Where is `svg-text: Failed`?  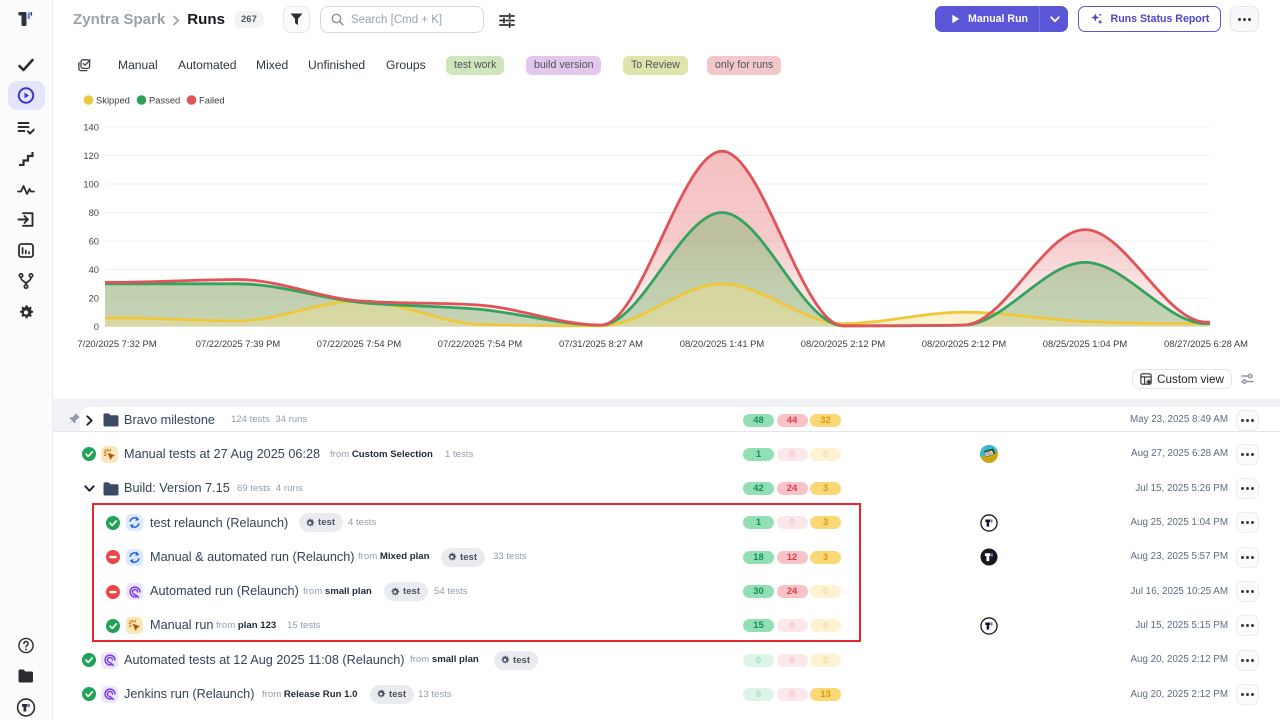 svg-text: Failed is located at coordinates (212, 99).